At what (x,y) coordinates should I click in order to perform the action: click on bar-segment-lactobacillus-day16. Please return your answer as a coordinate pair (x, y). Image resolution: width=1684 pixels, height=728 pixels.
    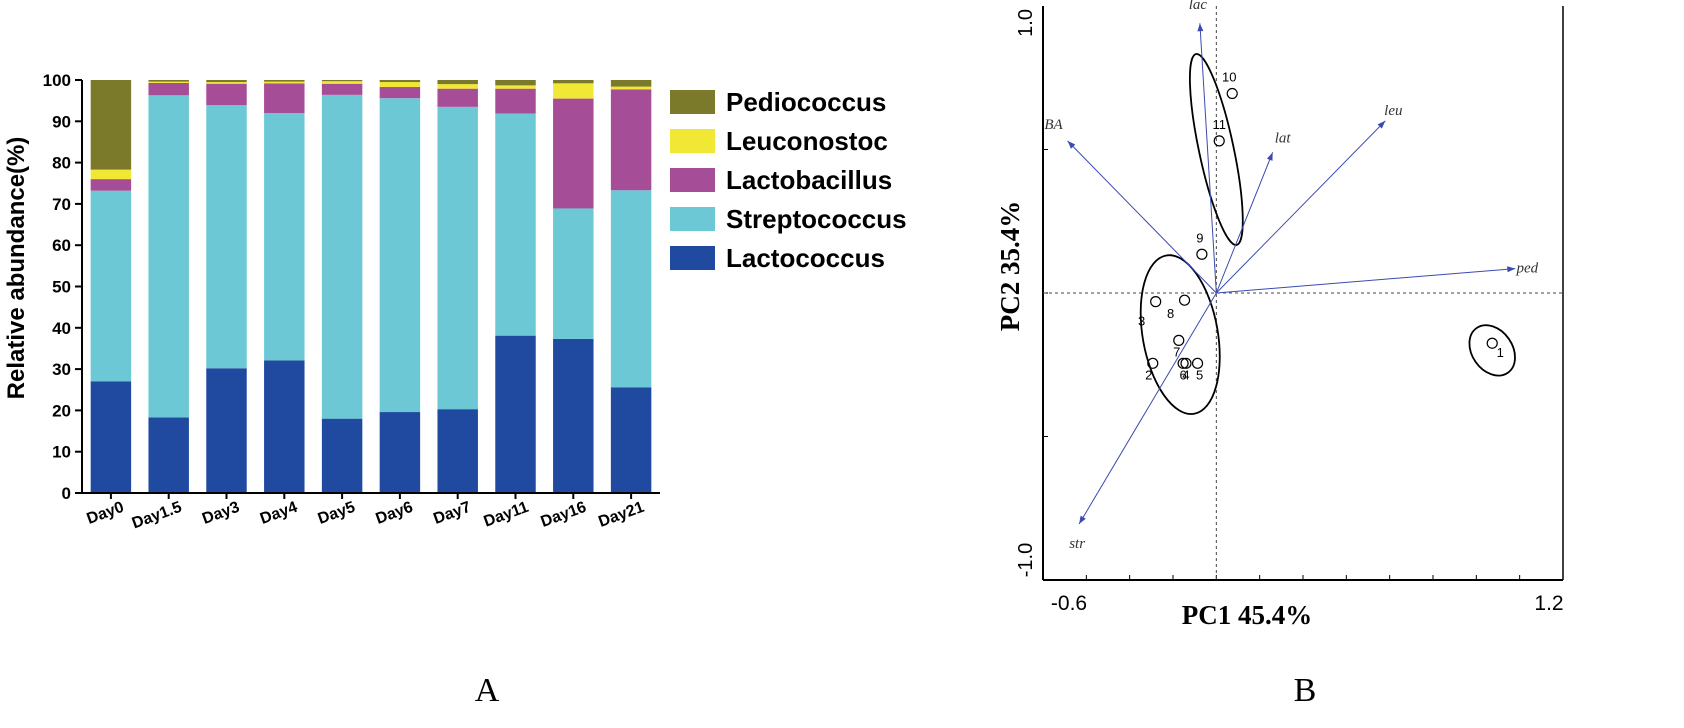
    Looking at the image, I should click on (573, 153).